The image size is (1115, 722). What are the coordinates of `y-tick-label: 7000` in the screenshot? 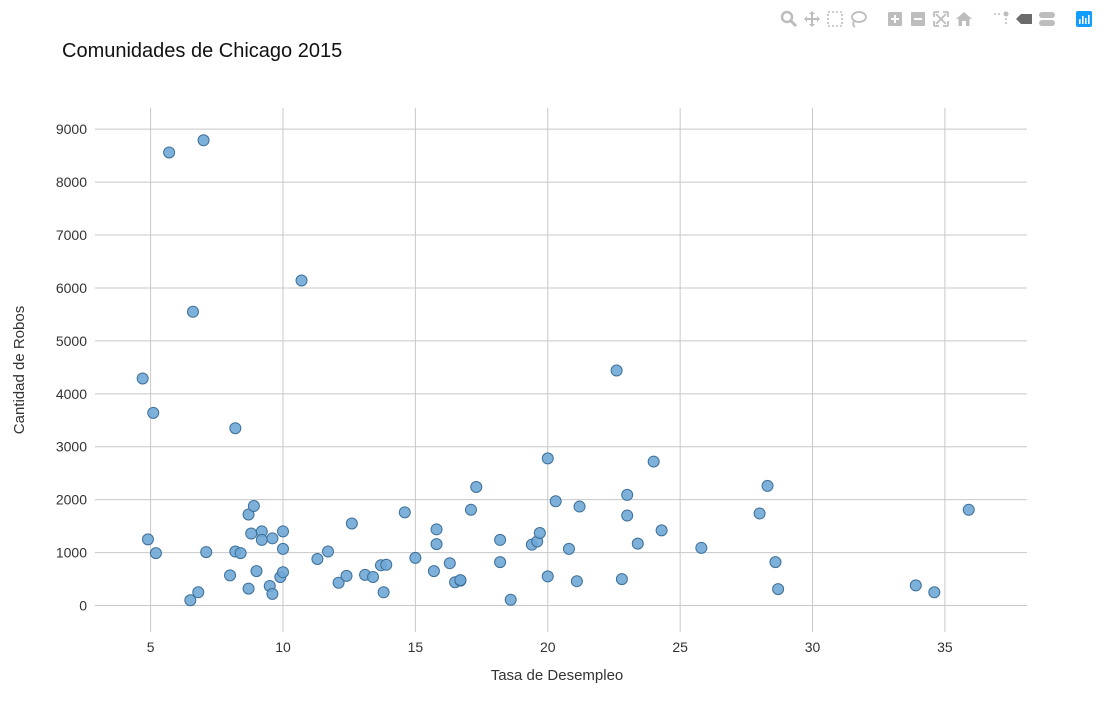 It's located at (71, 235).